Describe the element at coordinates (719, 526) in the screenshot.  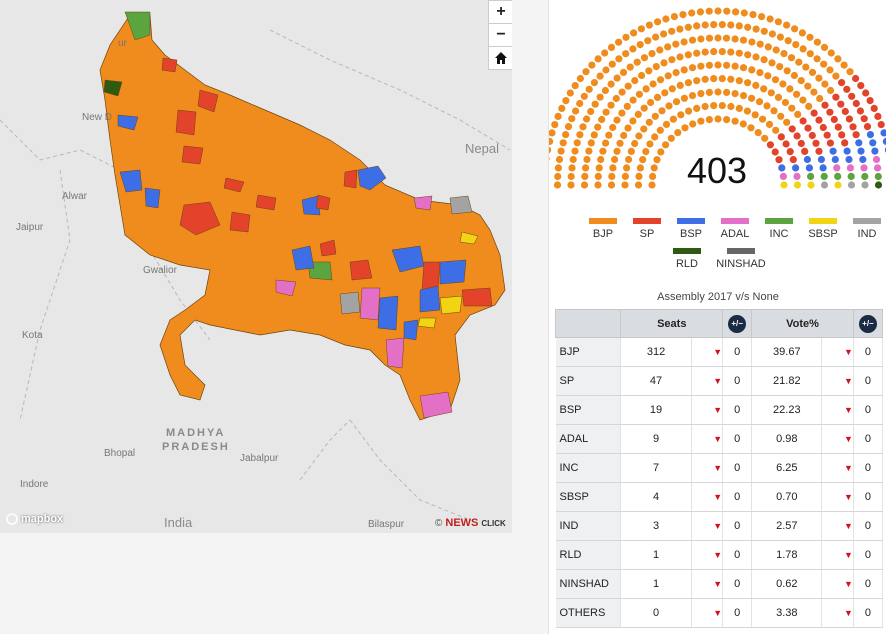
I see `table-row: IND 3 ▼ 0 2.57 ▼ 0` at that location.